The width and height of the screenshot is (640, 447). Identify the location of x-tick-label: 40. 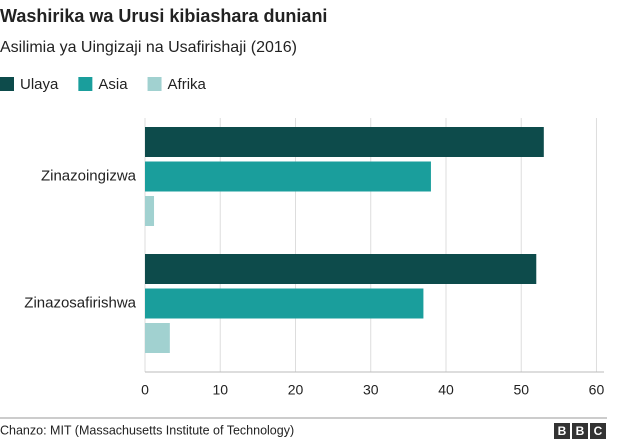
(446, 390).